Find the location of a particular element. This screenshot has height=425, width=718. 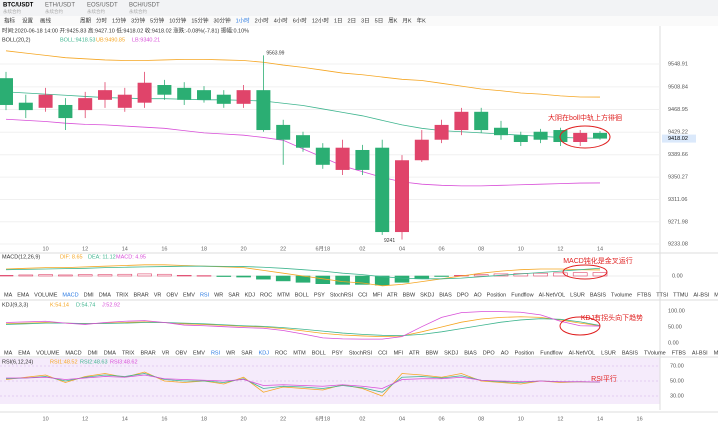

interval-button: 周K is located at coordinates (393, 20).